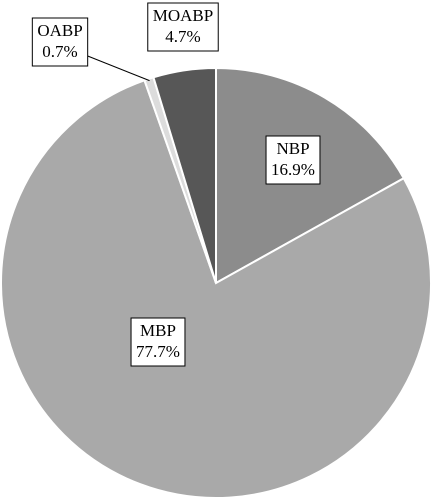 The height and width of the screenshot is (500, 434). Describe the element at coordinates (183, 15) in the screenshot. I see `label-name: MOABP` at that location.